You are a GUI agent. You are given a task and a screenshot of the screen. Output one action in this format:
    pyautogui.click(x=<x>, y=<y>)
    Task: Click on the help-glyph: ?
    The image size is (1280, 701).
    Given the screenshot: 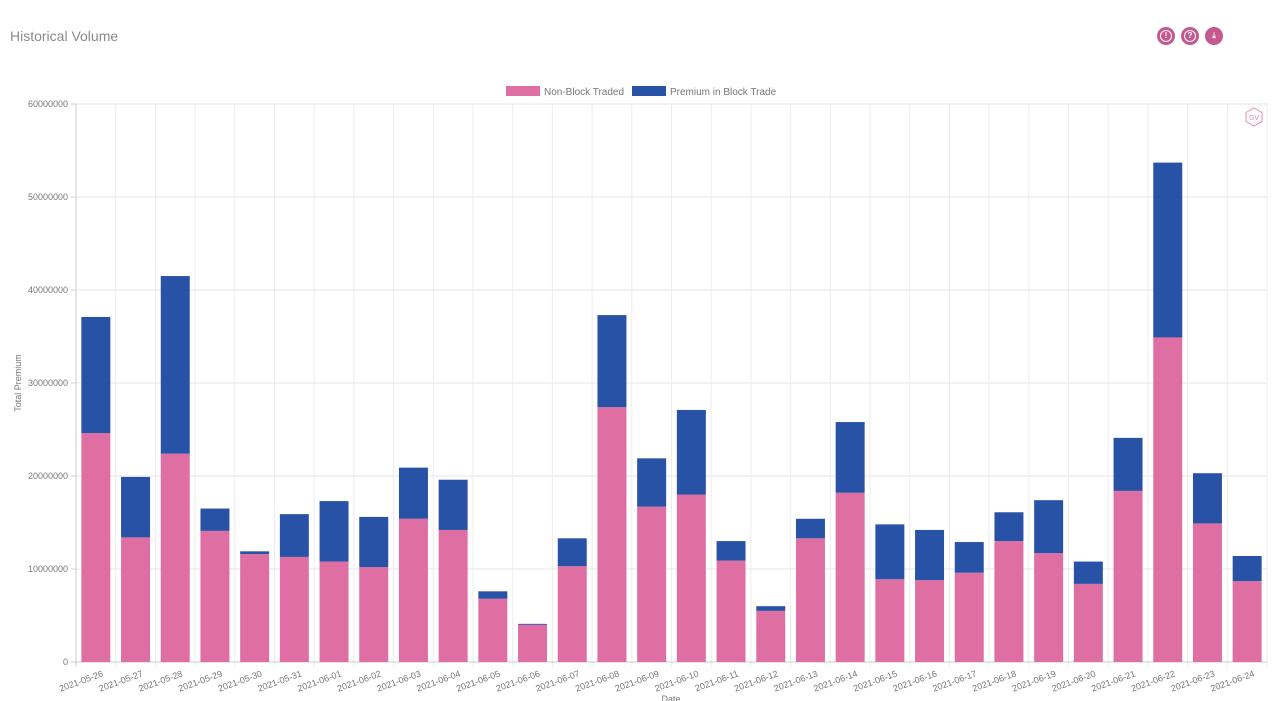 What is the action you would take?
    pyautogui.click(x=1190, y=36)
    